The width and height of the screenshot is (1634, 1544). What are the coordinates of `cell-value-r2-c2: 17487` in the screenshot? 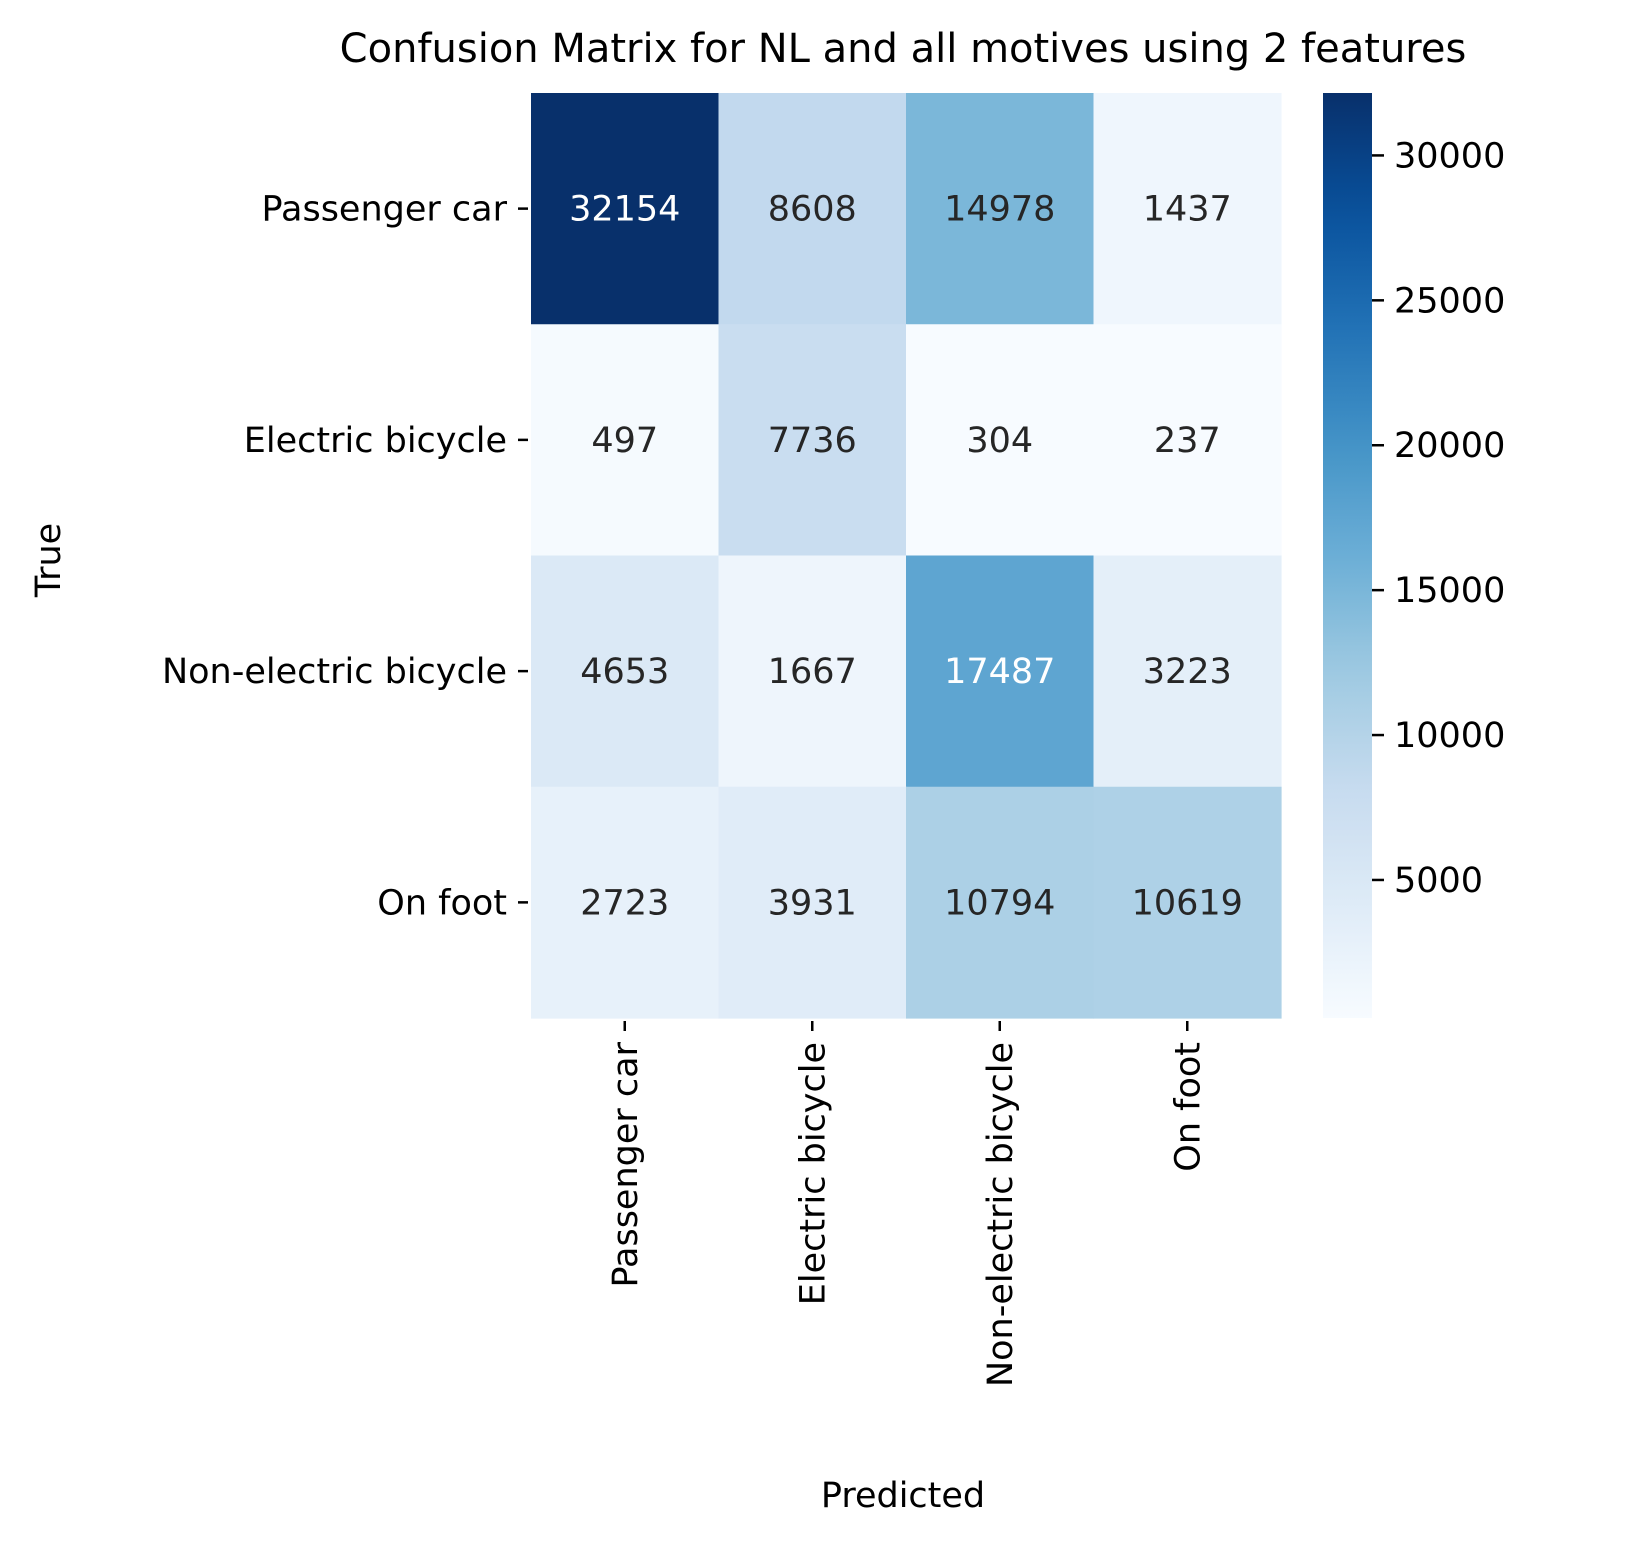 It's located at (999, 672).